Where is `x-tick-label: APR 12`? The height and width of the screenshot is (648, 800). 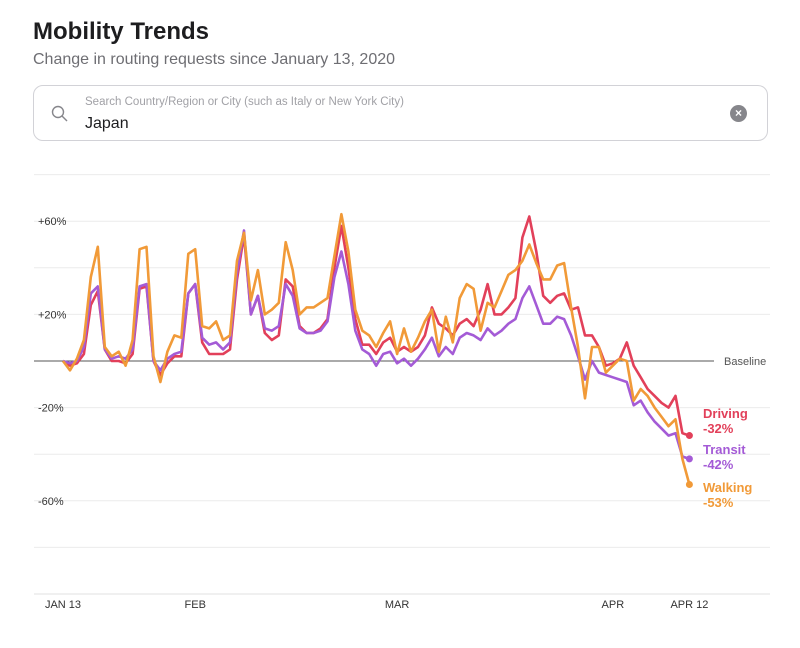 x-tick-label: APR 12 is located at coordinates (689, 605).